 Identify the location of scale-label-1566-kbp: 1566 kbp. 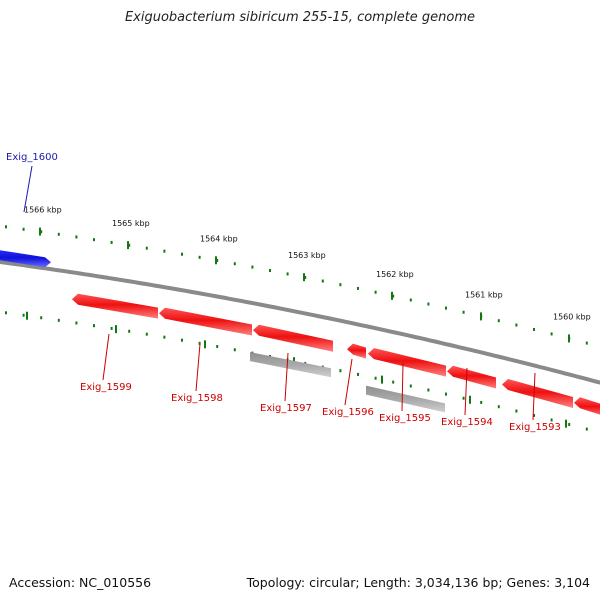
(43, 210).